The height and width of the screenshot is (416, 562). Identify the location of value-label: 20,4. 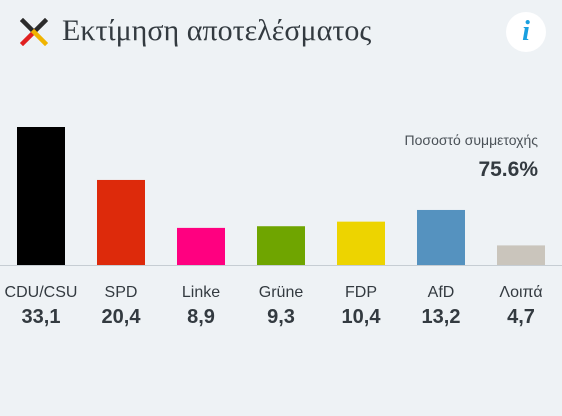
(121, 317).